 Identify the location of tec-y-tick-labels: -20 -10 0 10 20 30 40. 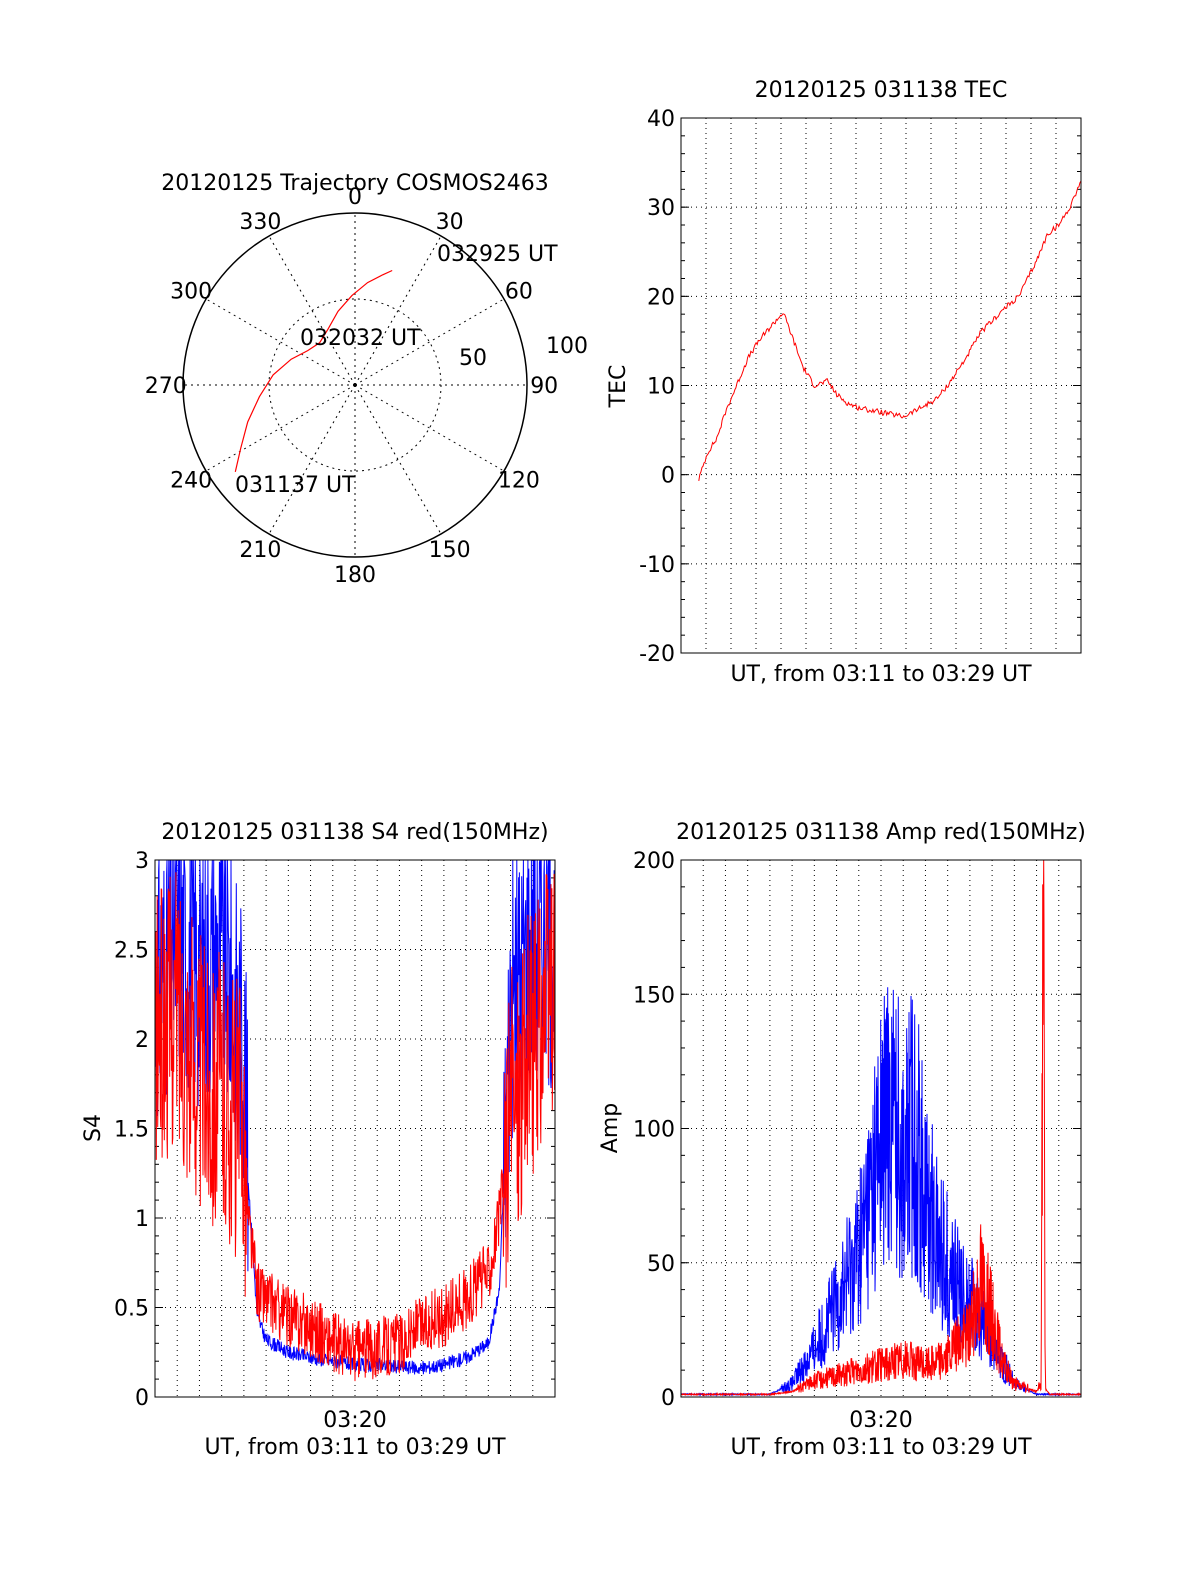
(657, 387).